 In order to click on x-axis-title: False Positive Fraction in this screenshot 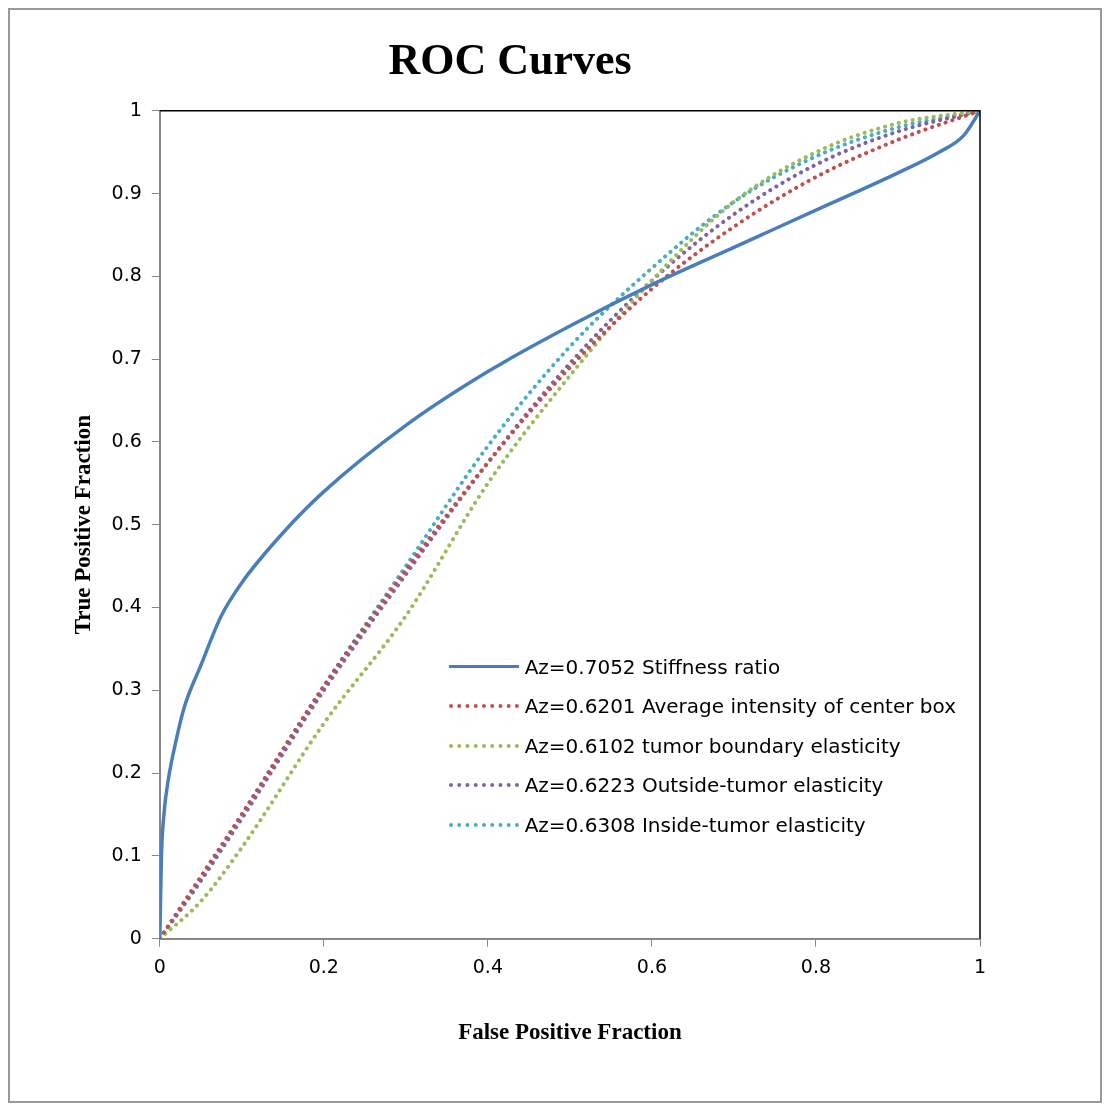, I will do `click(570, 1032)`.